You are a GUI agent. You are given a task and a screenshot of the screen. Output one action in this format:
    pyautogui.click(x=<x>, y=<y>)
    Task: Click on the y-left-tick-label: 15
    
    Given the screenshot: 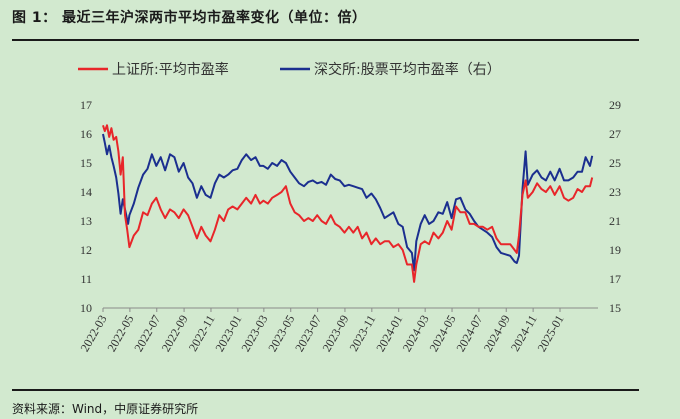 What is the action you would take?
    pyautogui.click(x=86, y=163)
    